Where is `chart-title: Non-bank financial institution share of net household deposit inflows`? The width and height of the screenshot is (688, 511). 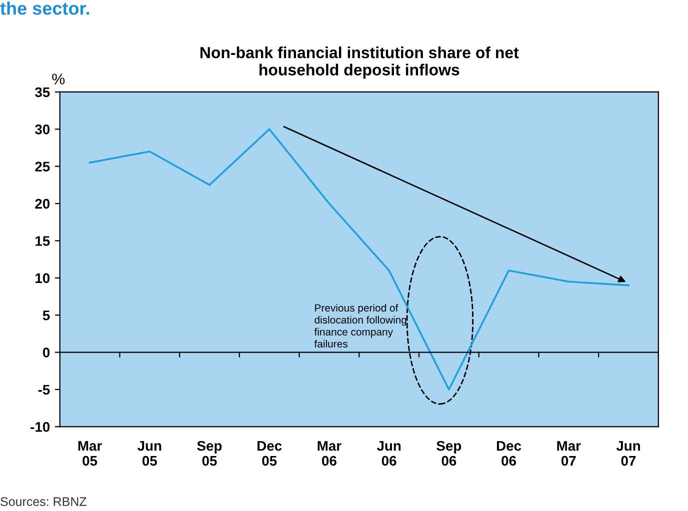 chart-title: Non-bank financial institution share of net household deposit inflows is located at coordinates (359, 62).